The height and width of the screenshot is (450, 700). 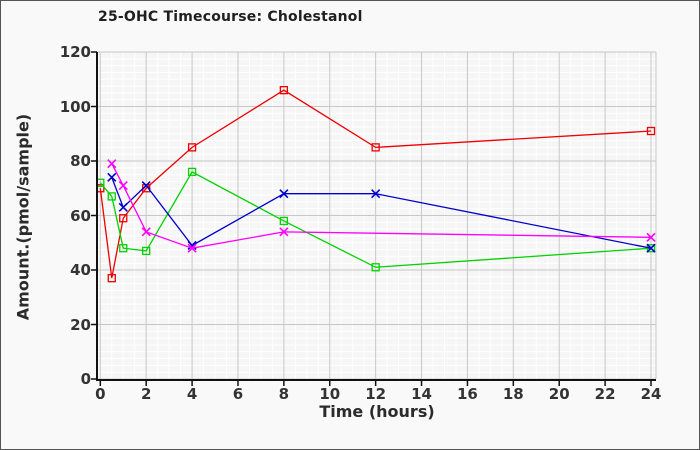 I want to click on x-tick-label: 12, so click(x=376, y=394).